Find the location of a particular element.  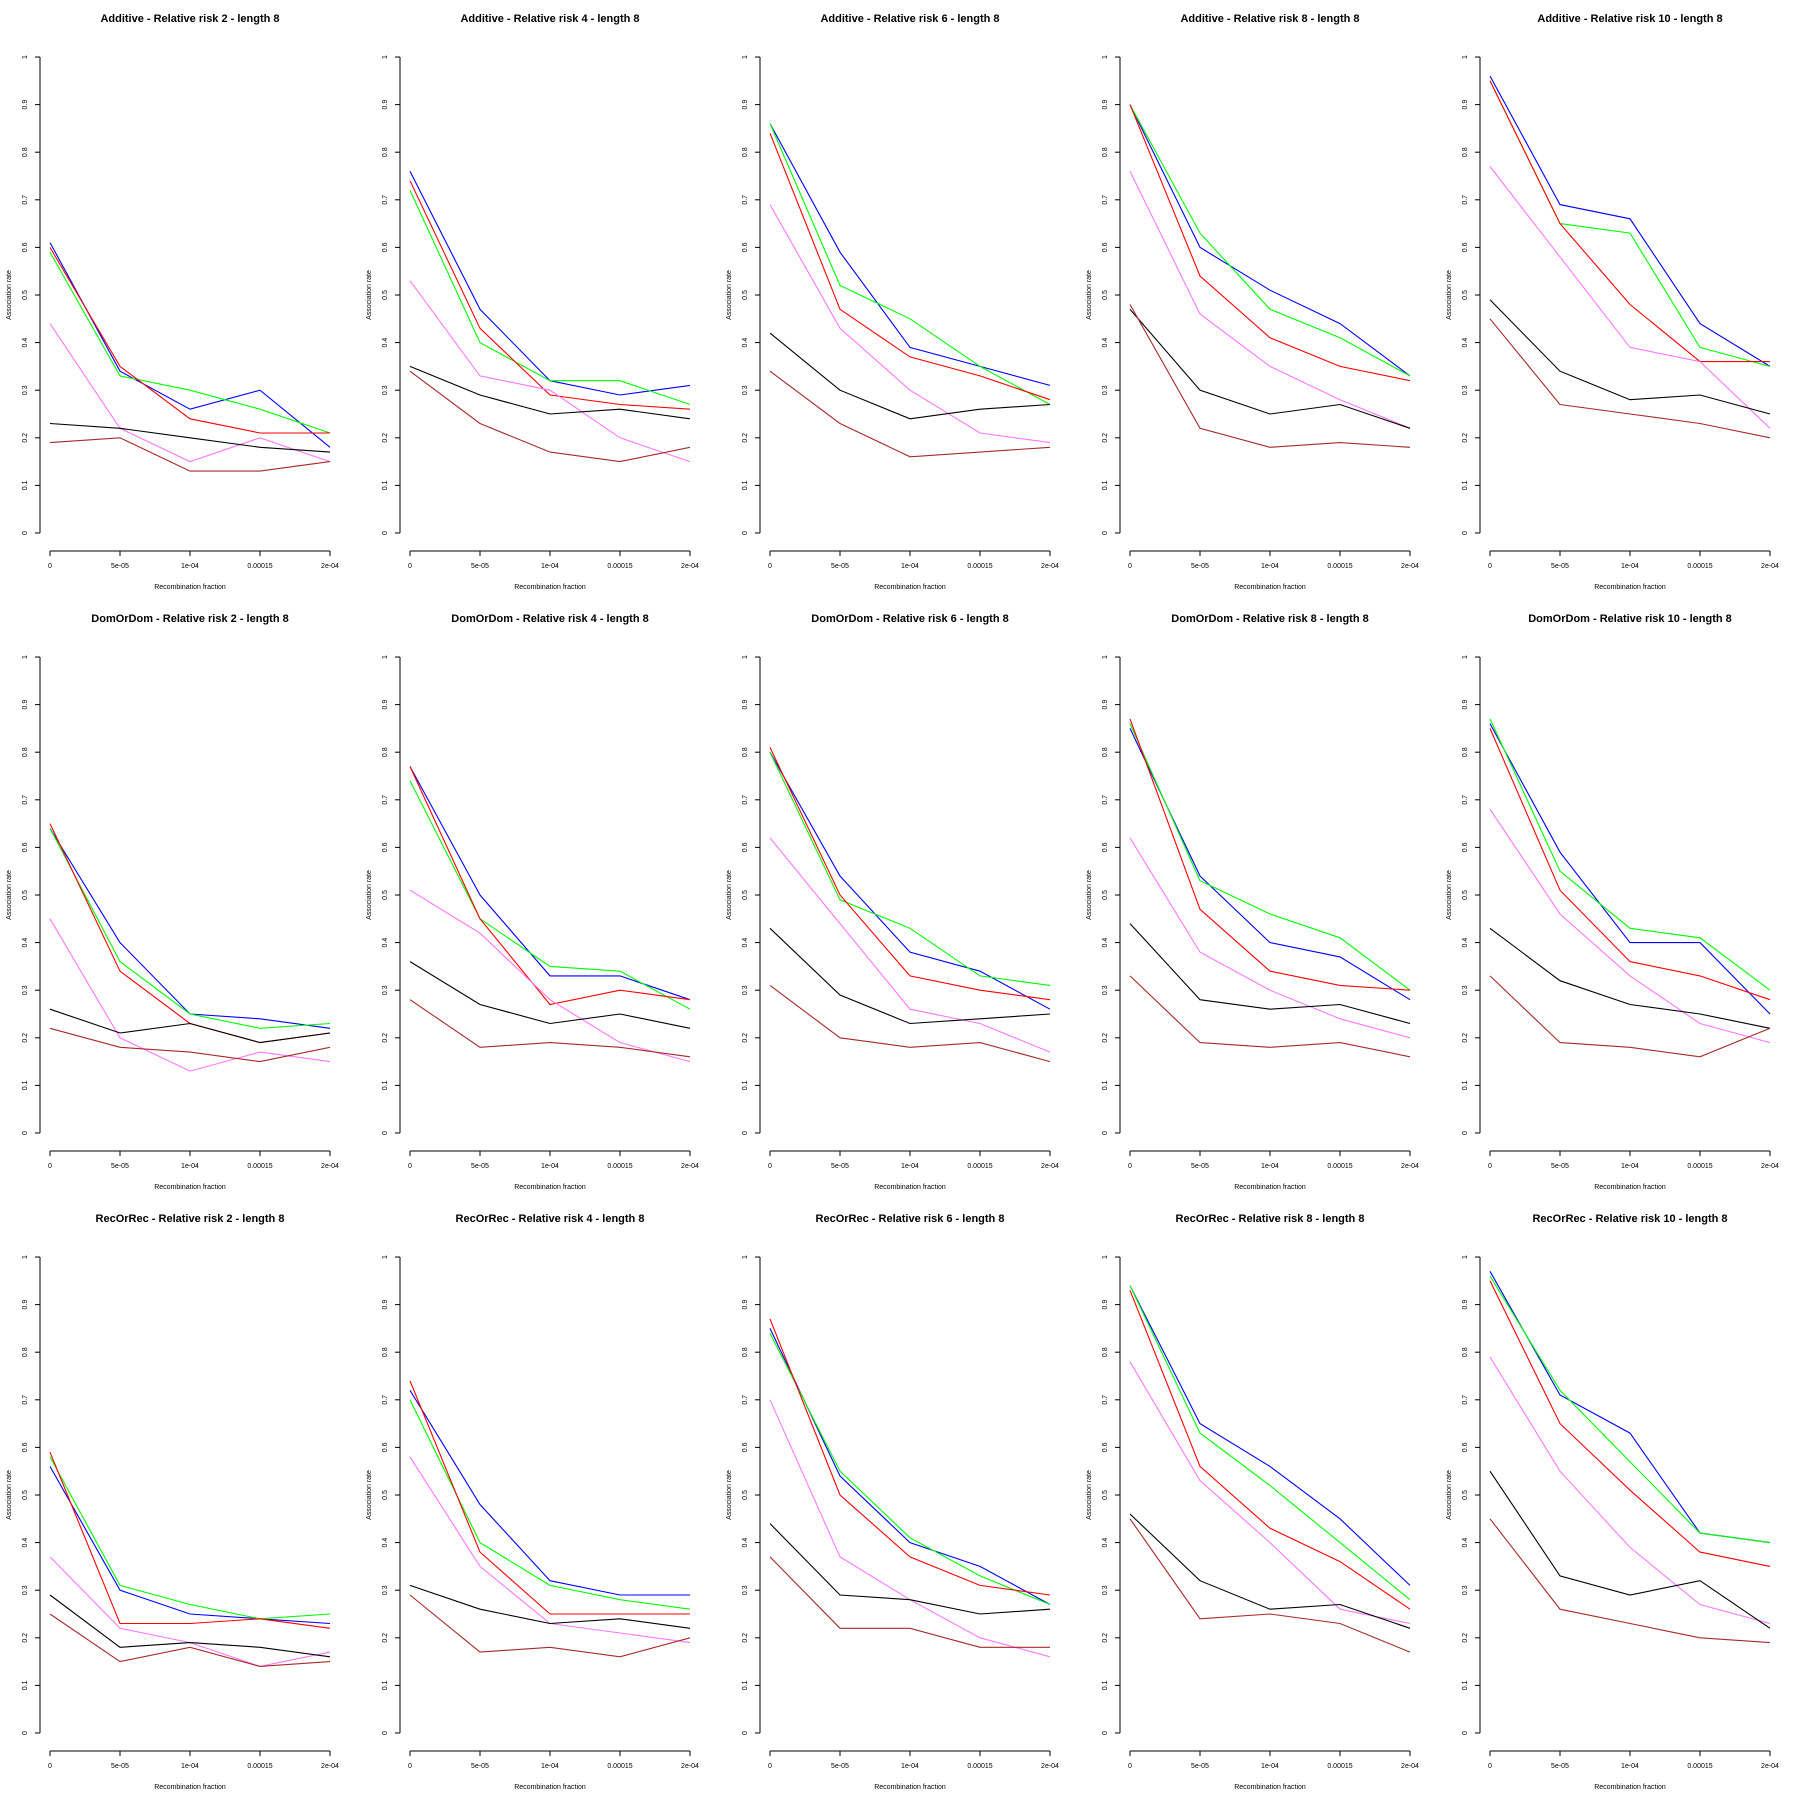

chart-title: DomOrDom - Relative risk 4 - length 8 is located at coordinates (549, 619).